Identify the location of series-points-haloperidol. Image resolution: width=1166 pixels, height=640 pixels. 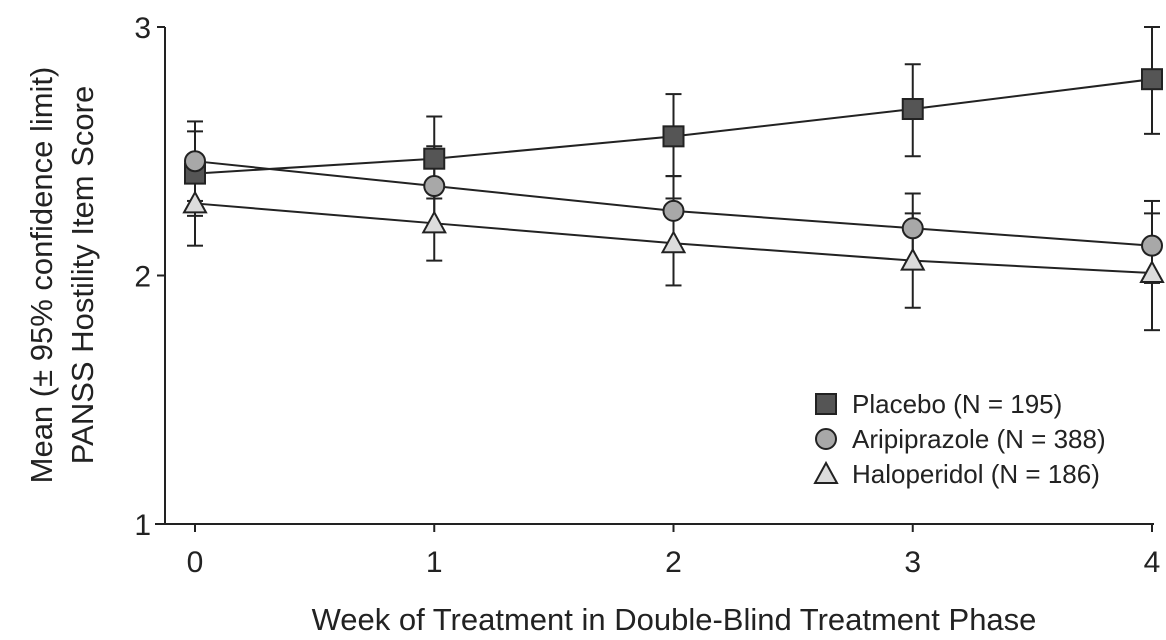
(673, 237).